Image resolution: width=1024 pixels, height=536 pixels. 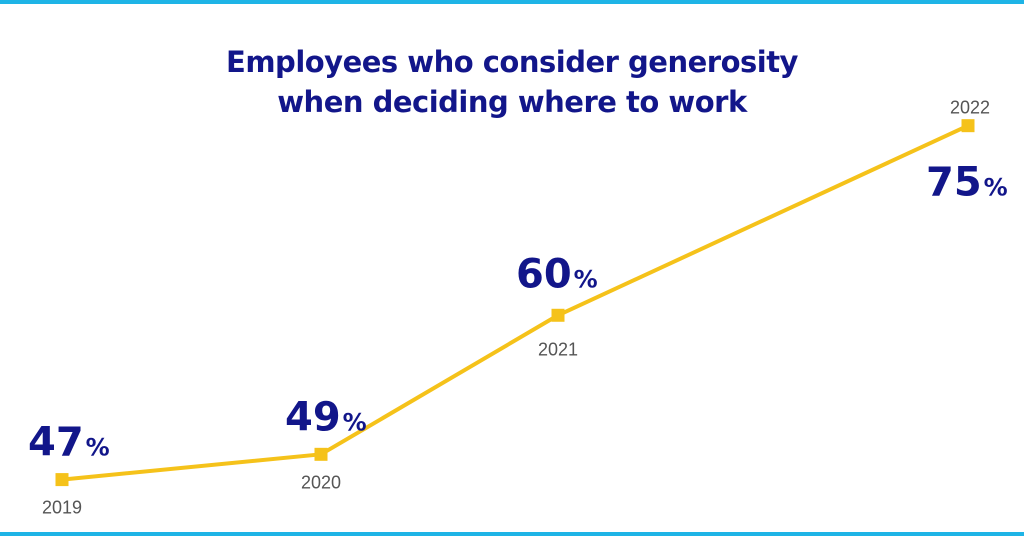 I want to click on x-tick-label-2021: 2021, so click(x=558, y=349).